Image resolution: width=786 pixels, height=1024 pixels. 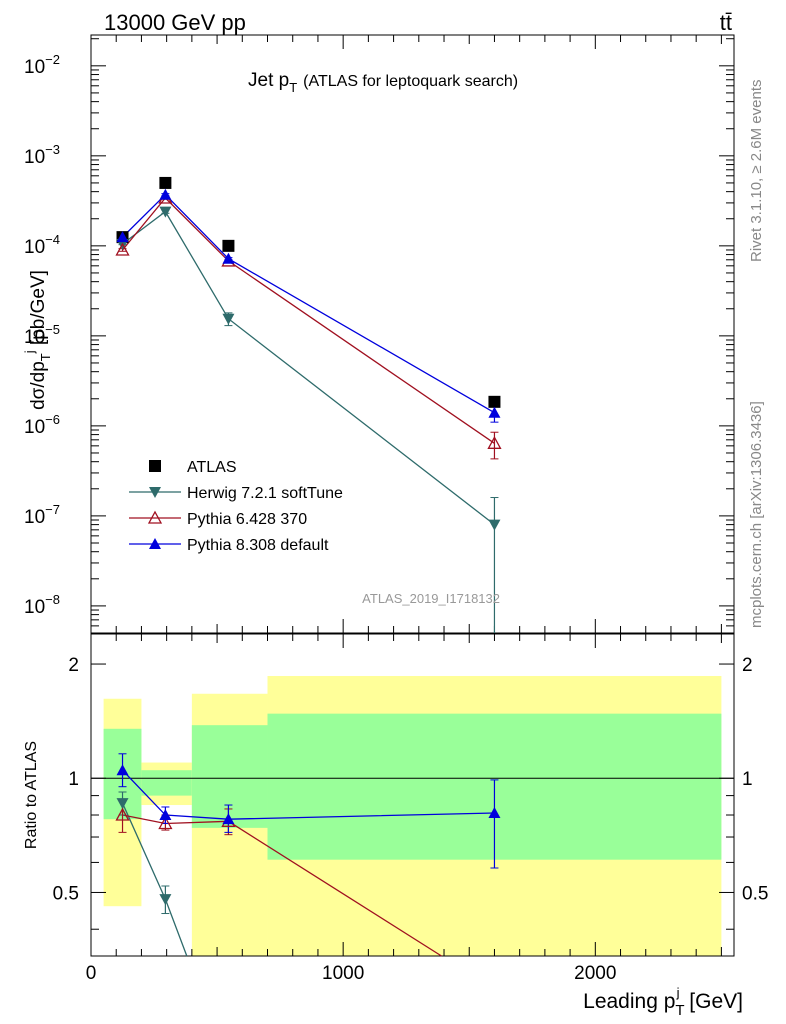 What do you see at coordinates (756, 171) in the screenshot?
I see `rivet-label: Rivet 3.1.10, ≥ 2.6M events` at bounding box center [756, 171].